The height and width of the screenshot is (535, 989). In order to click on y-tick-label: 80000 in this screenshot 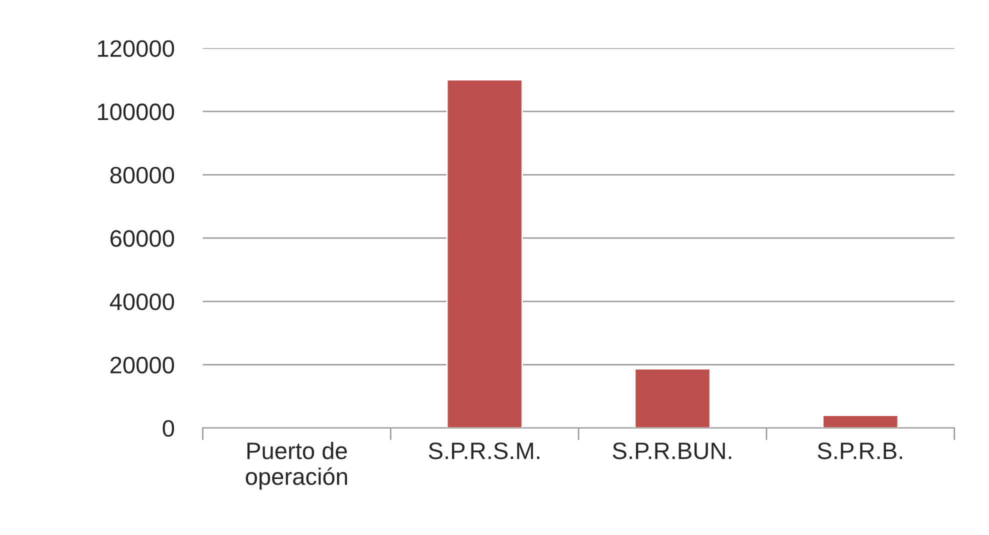, I will do `click(142, 175)`.